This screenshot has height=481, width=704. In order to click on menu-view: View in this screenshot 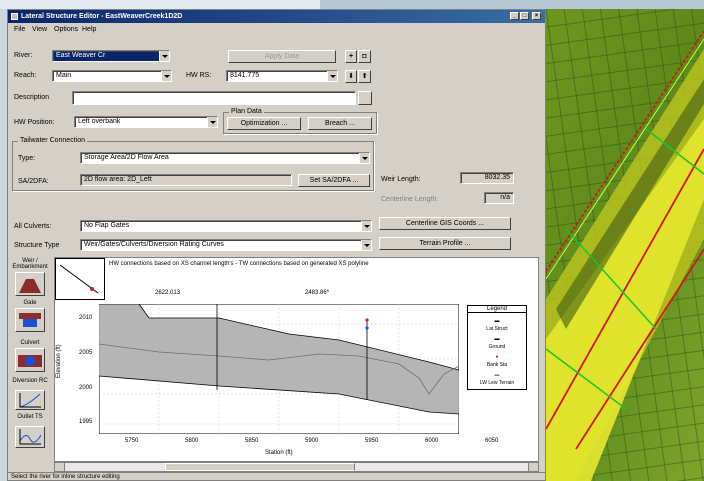, I will do `click(40, 29)`.